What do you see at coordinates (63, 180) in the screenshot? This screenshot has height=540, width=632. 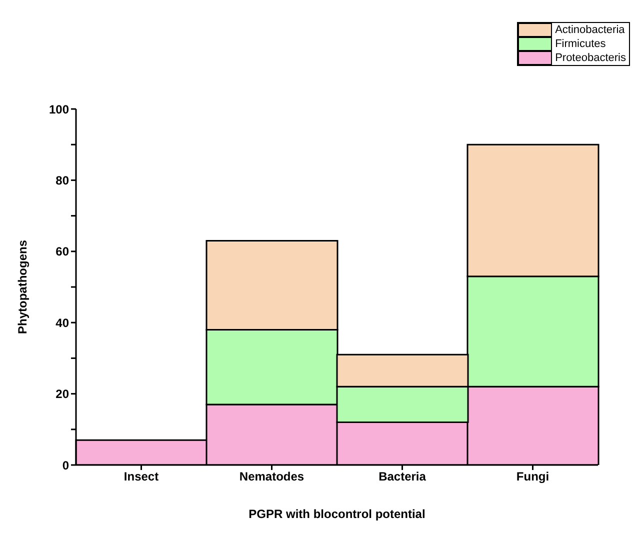 I see `y-tick-label: 80` at bounding box center [63, 180].